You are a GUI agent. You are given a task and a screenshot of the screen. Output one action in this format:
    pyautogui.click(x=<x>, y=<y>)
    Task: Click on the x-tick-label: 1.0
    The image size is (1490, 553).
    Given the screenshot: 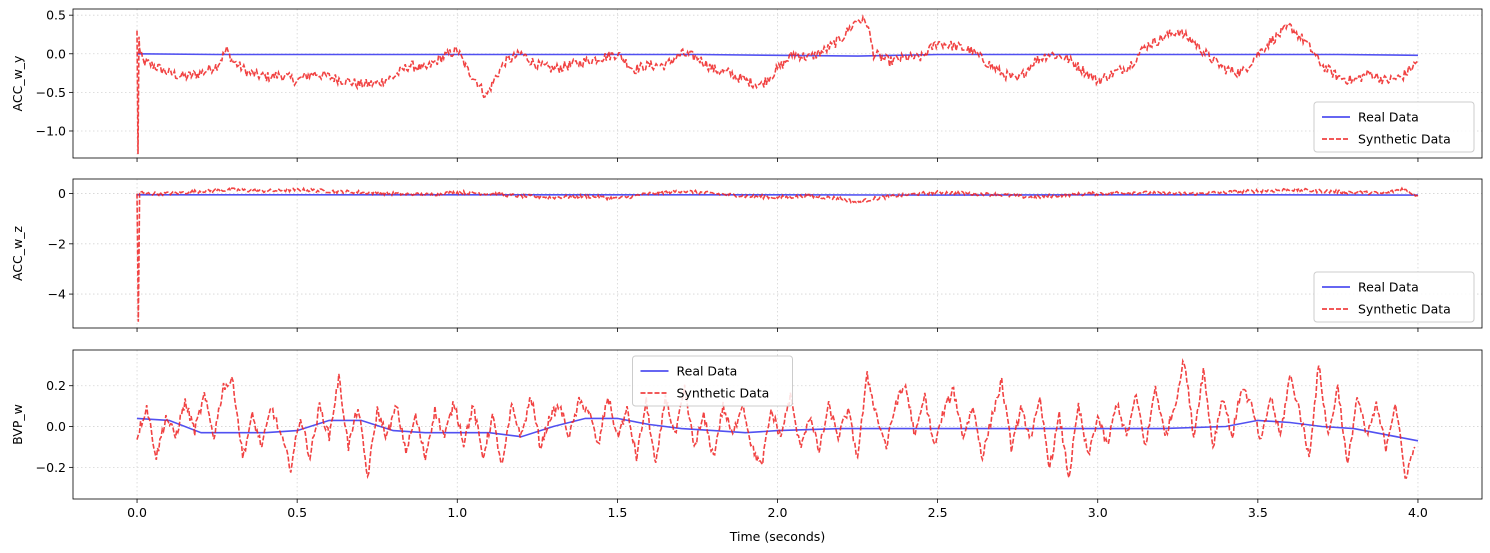 What is the action you would take?
    pyautogui.click(x=457, y=512)
    